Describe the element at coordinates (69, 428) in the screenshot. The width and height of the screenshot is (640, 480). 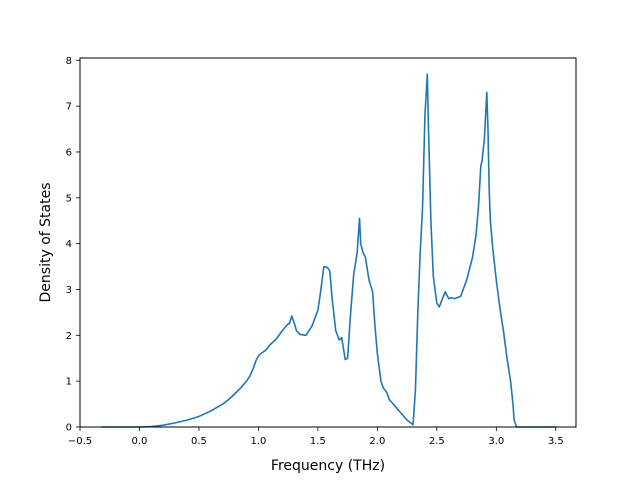
I see `y-tick-label: 0` at that location.